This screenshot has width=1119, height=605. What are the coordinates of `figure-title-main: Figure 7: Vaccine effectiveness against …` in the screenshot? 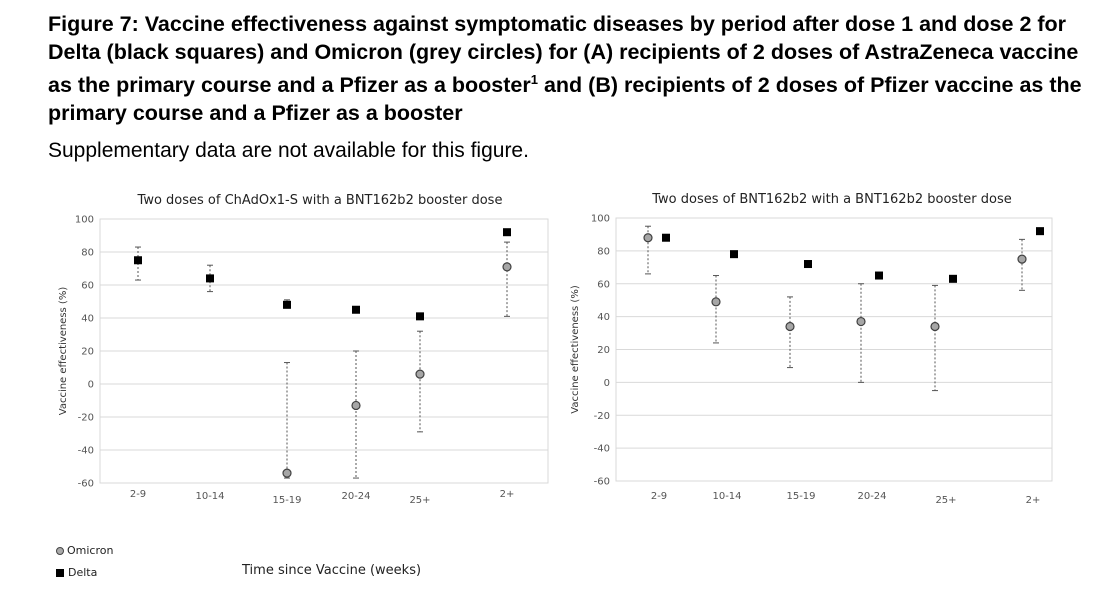 It's located at (563, 55).